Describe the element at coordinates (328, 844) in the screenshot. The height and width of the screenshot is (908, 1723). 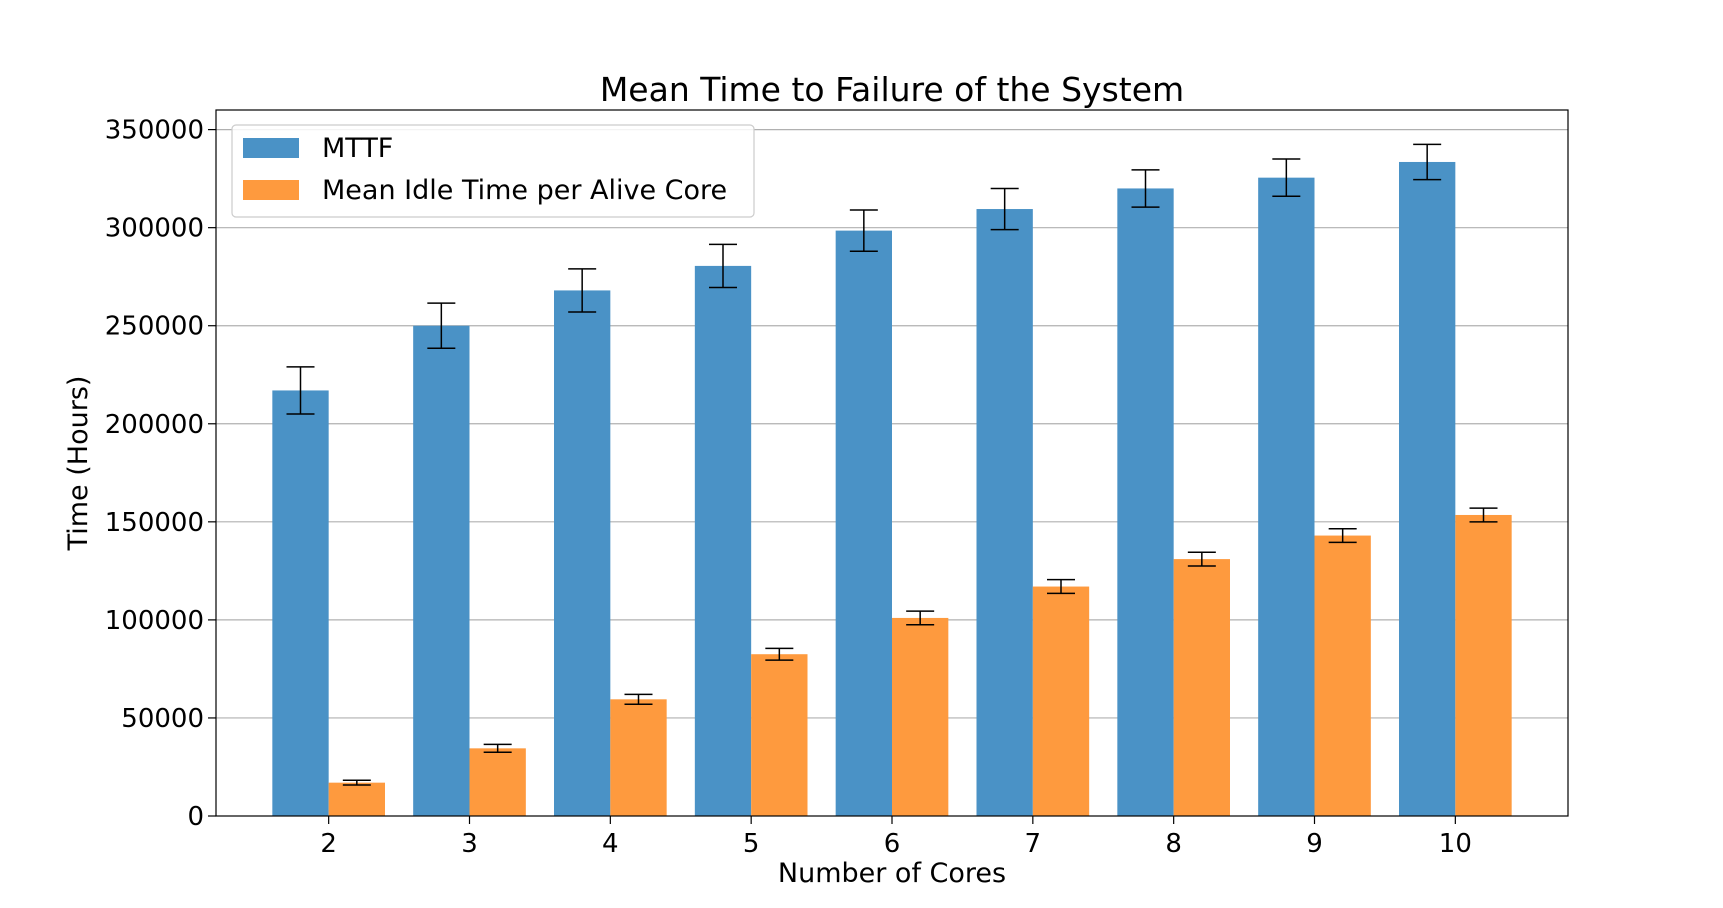
I see `x-tick-label: 2` at that location.